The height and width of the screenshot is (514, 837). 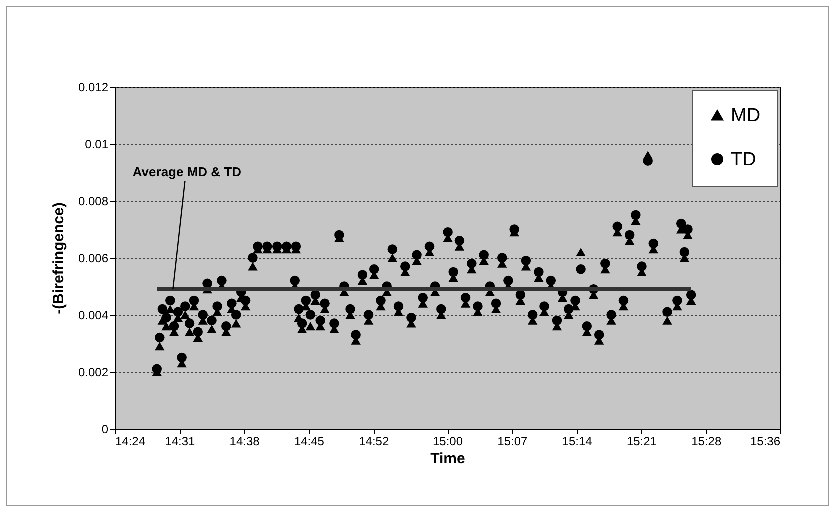 What do you see at coordinates (746, 116) in the screenshot?
I see `legend-label: MD` at bounding box center [746, 116].